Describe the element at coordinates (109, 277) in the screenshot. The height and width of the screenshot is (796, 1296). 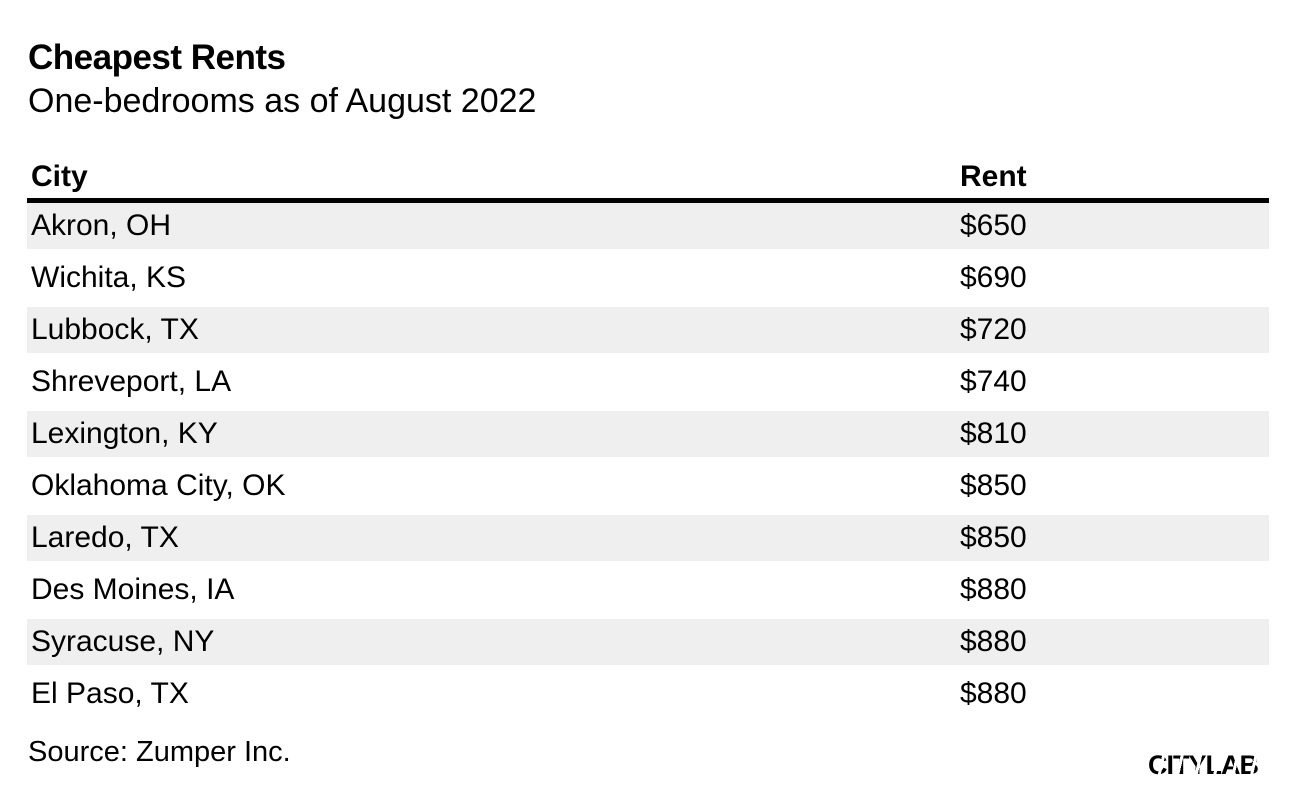
I see `city-cell: Wichita, KS` at that location.